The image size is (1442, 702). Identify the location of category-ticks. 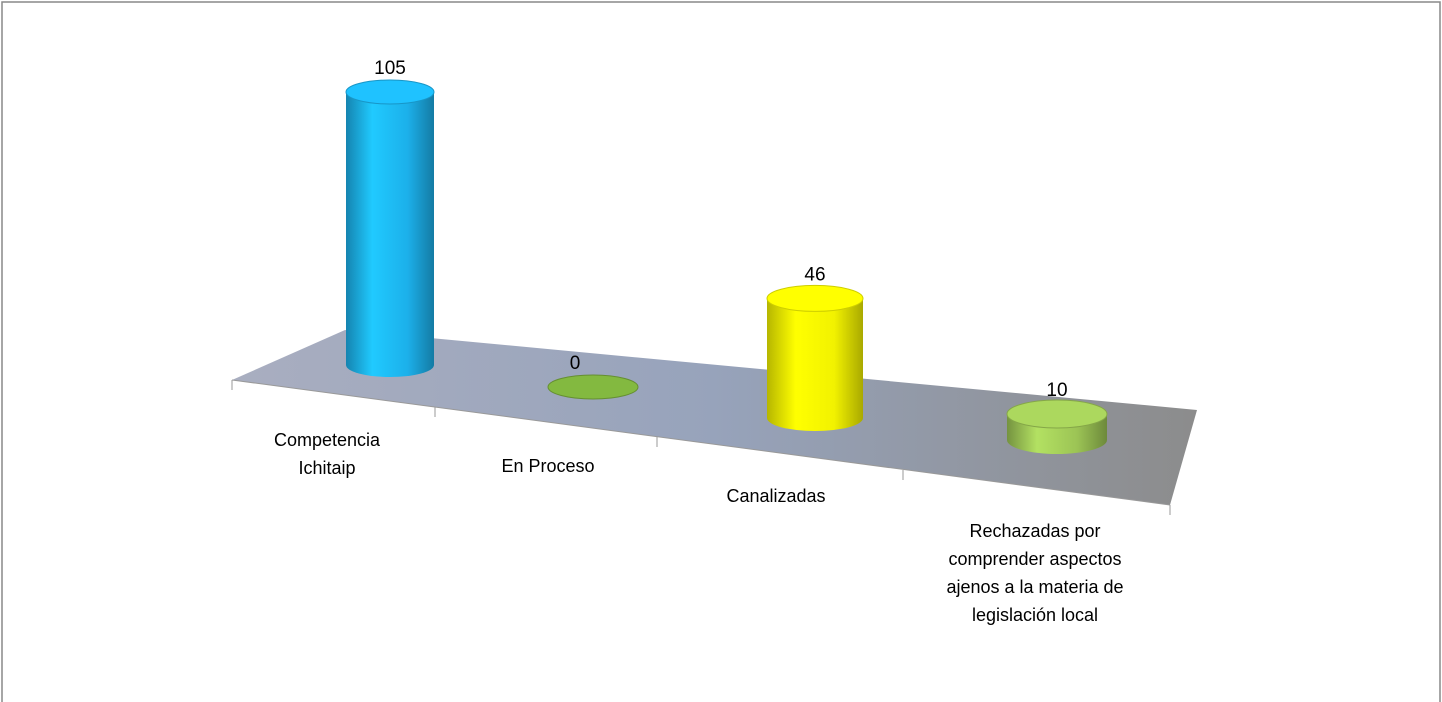
(701, 447).